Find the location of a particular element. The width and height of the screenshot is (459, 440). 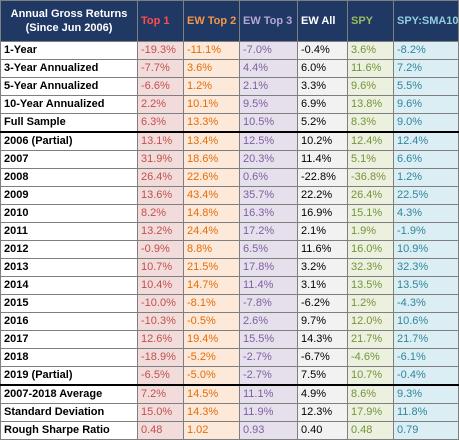

cell-ew-top2: -8.1% is located at coordinates (211, 303).